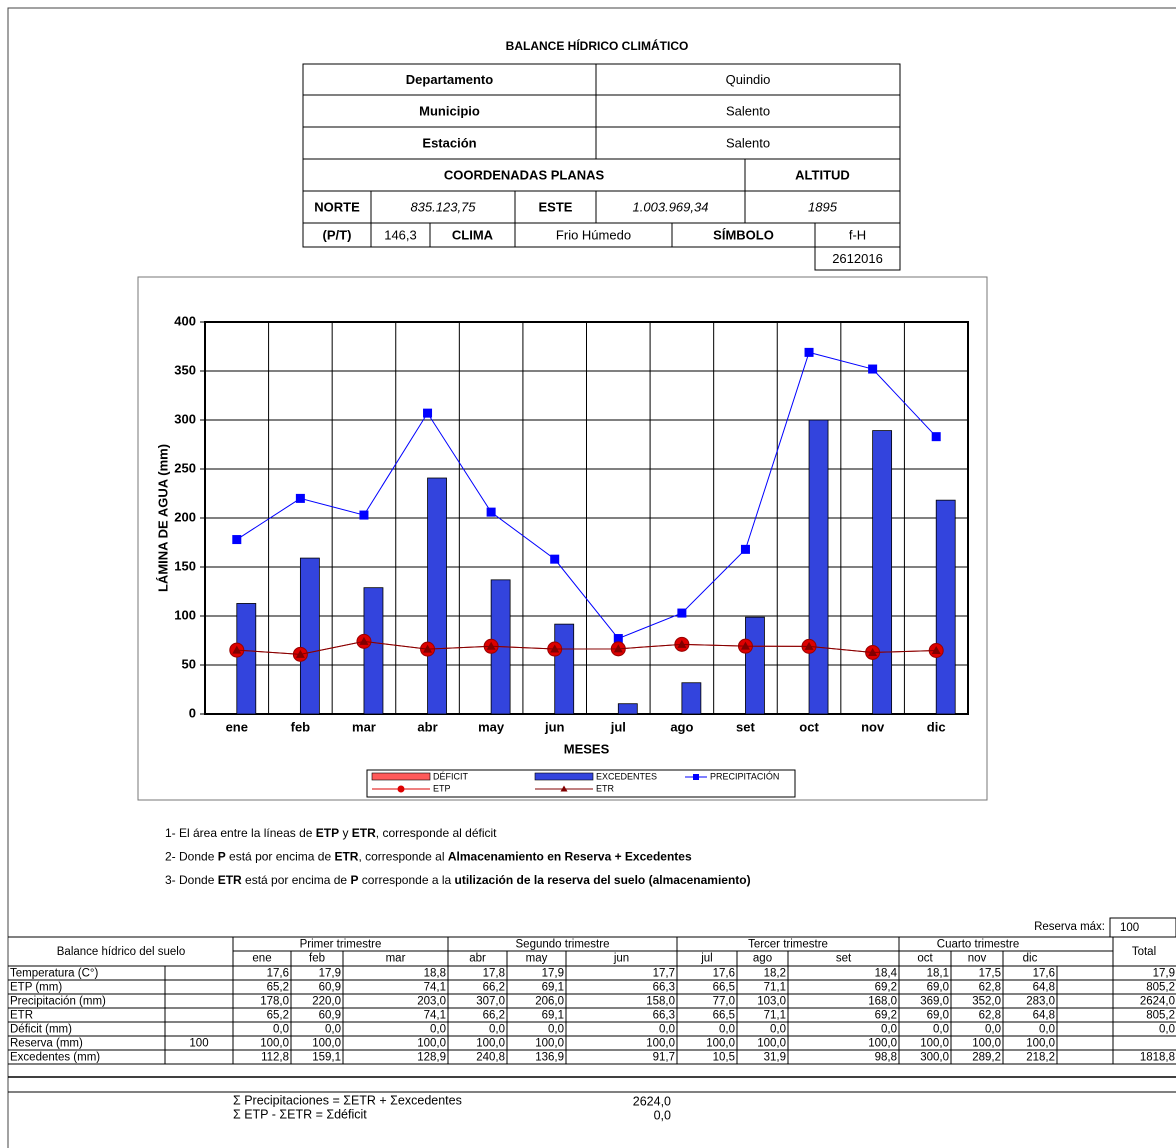 Image resolution: width=1176 pixels, height=1148 pixels. I want to click on header-text: Estación, so click(449, 142).